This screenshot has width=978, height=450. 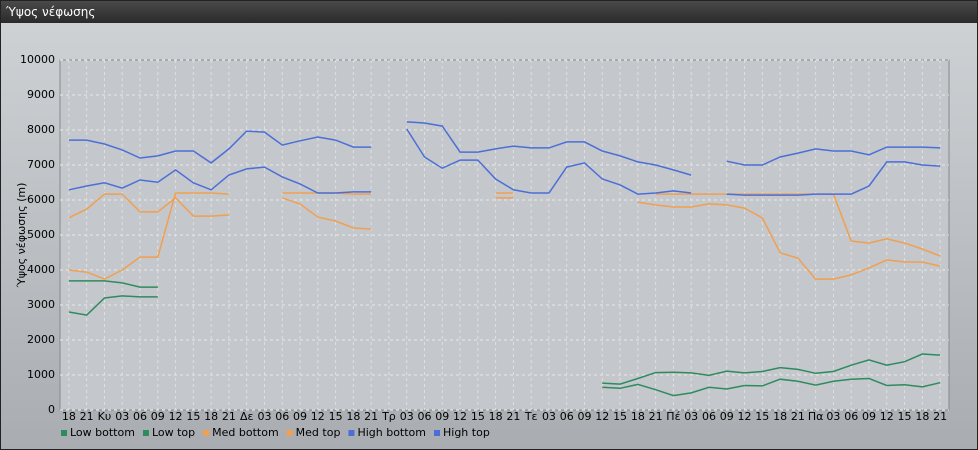 I want to click on x-tick-label: Τε, so click(x=531, y=416).